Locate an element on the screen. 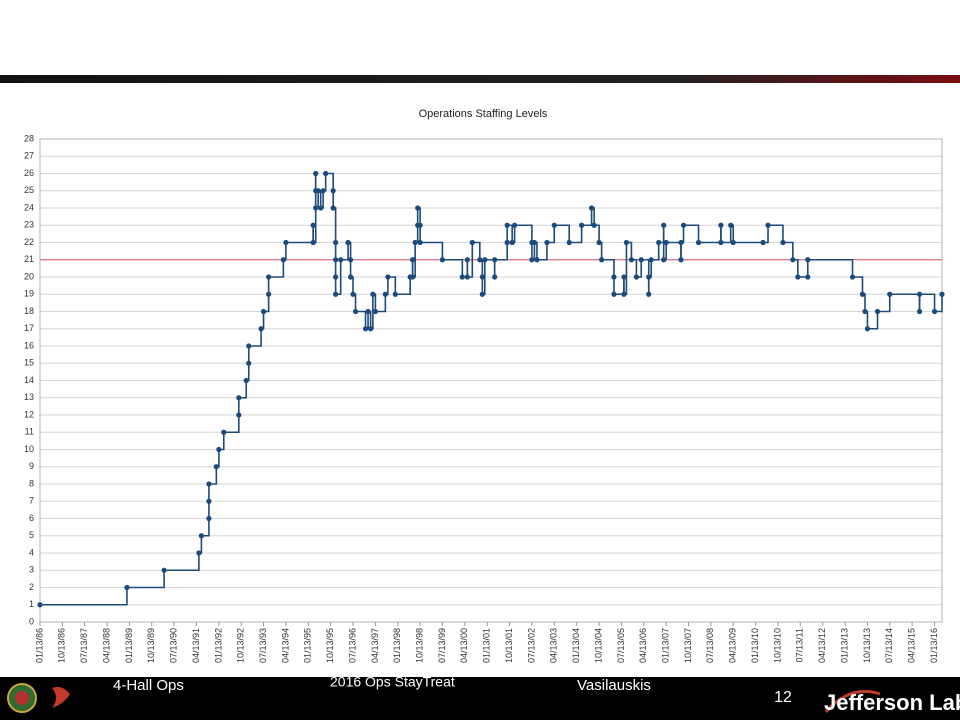 The image size is (960, 720). x-tick-label: 04/13/09 is located at coordinates (733, 645).